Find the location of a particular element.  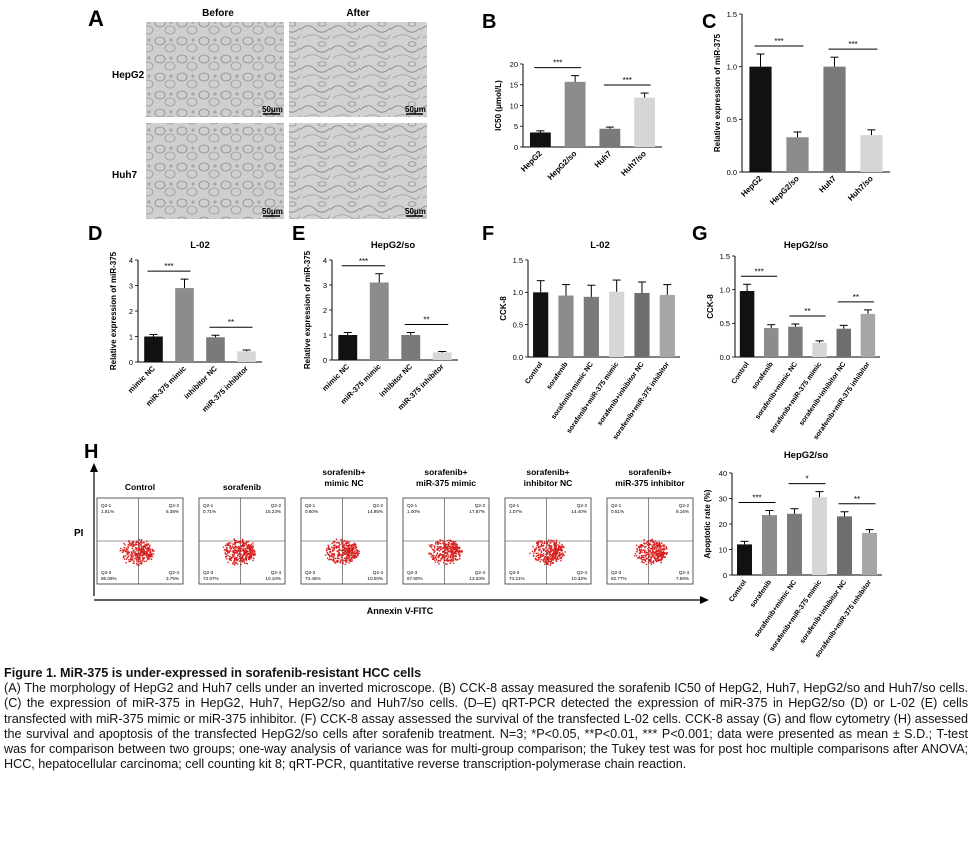

panel-letter-b: B is located at coordinates (489, 22).